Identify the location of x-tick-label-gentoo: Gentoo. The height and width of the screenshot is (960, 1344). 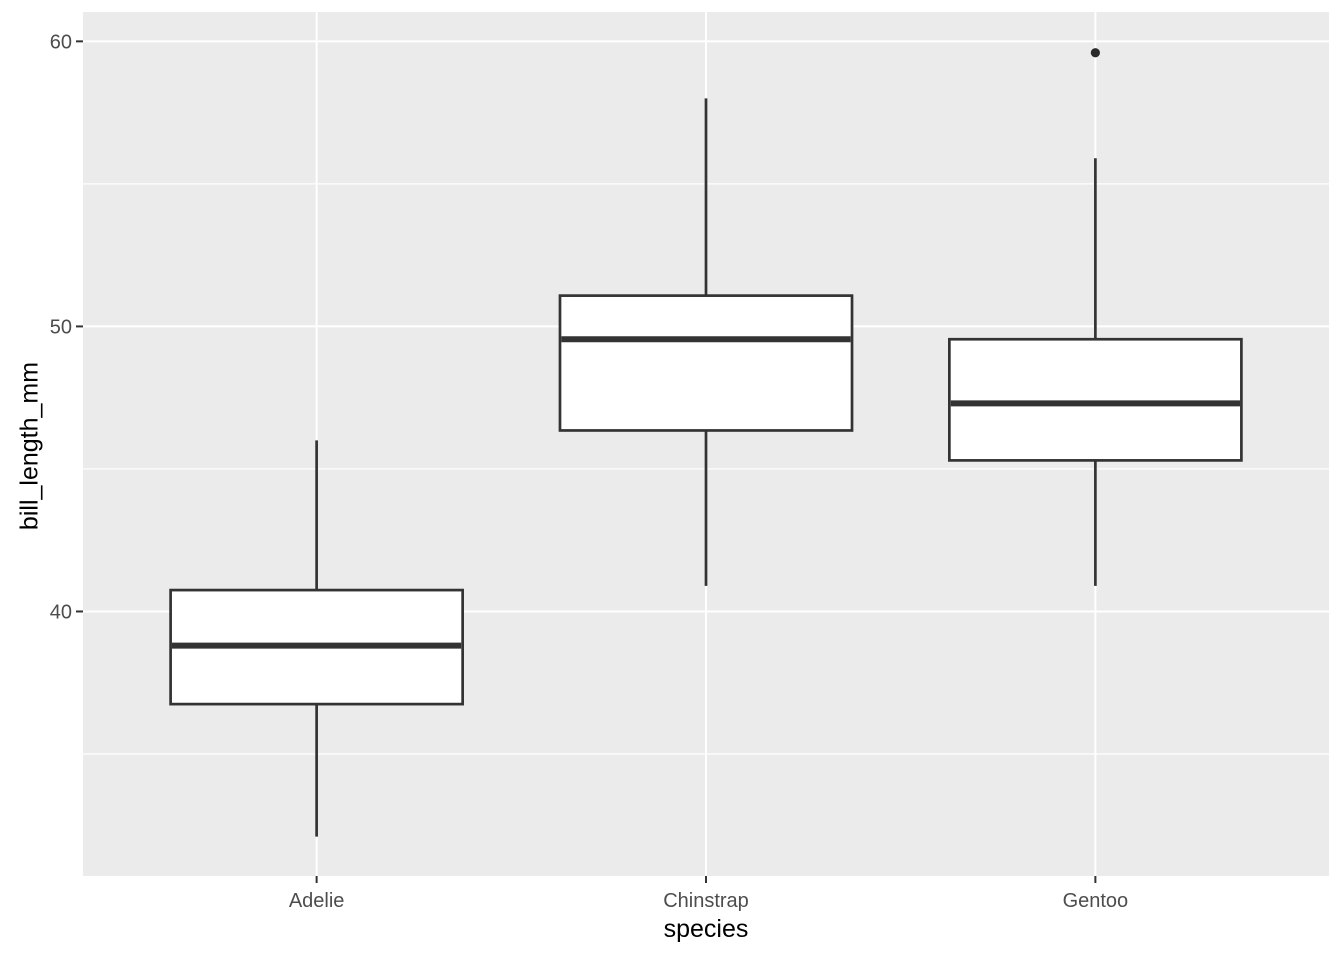
(1096, 901).